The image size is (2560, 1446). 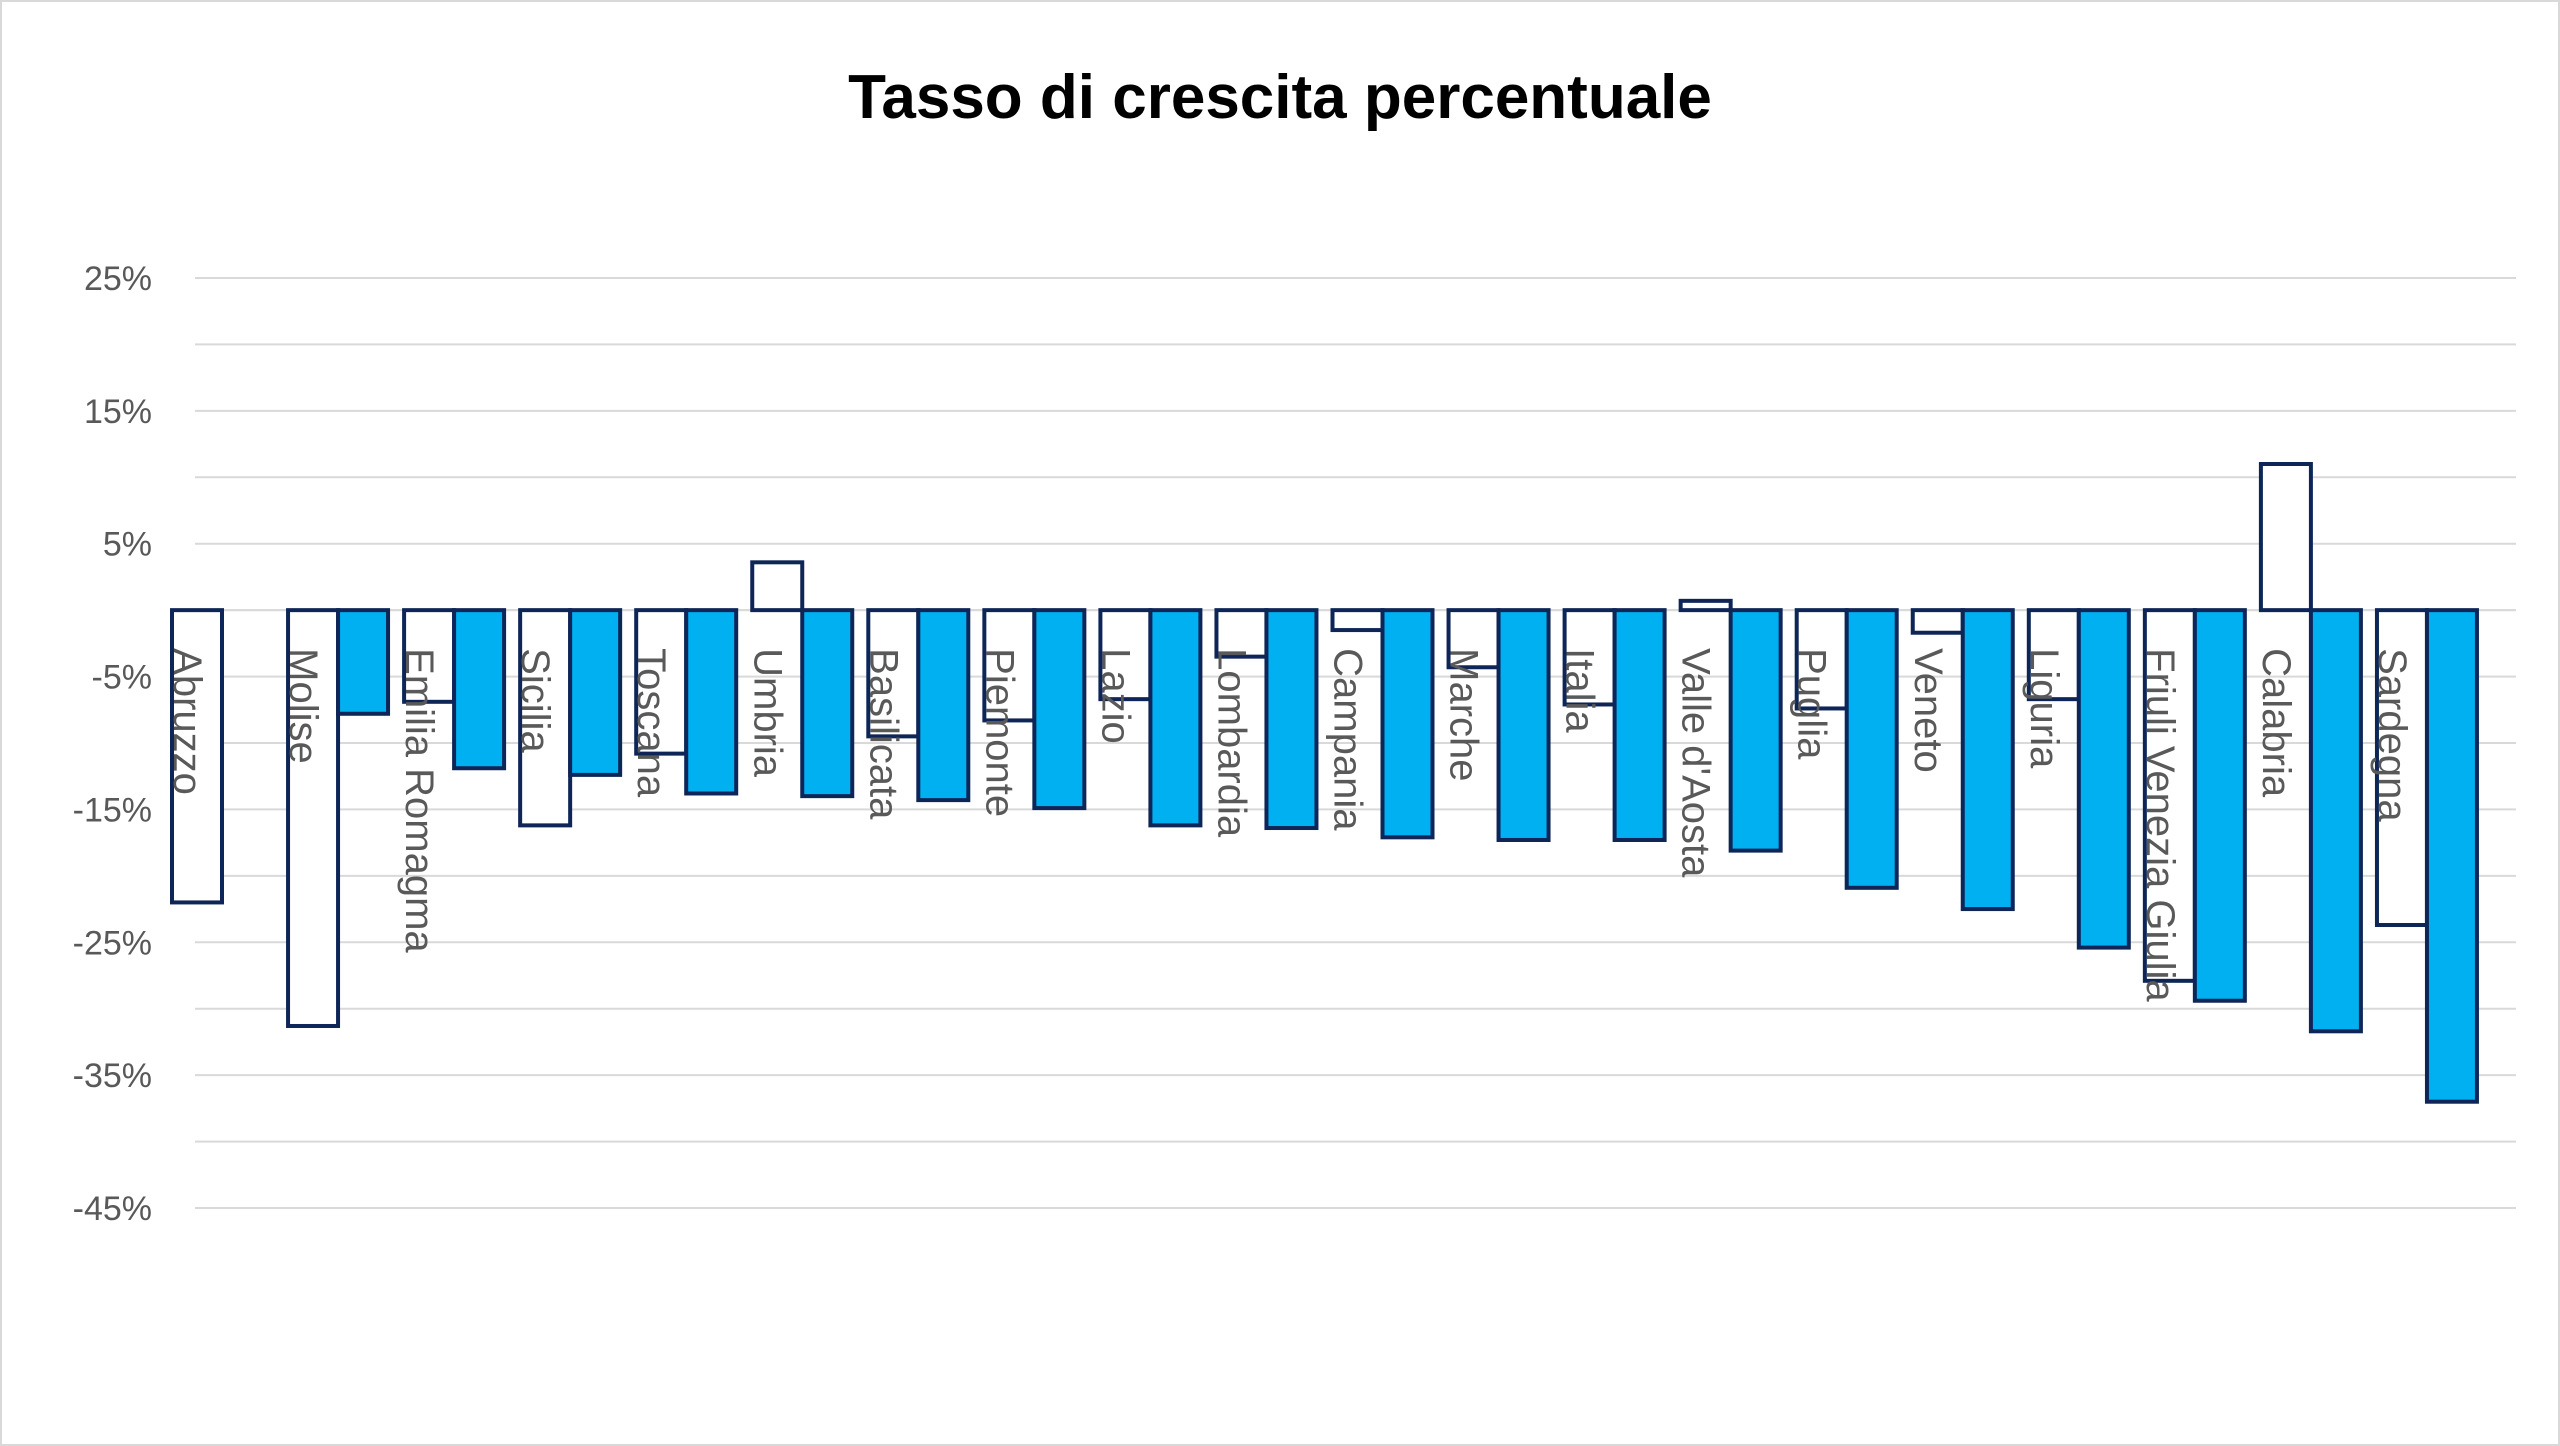 I want to click on category-label: Veneto, so click(x=1928, y=710).